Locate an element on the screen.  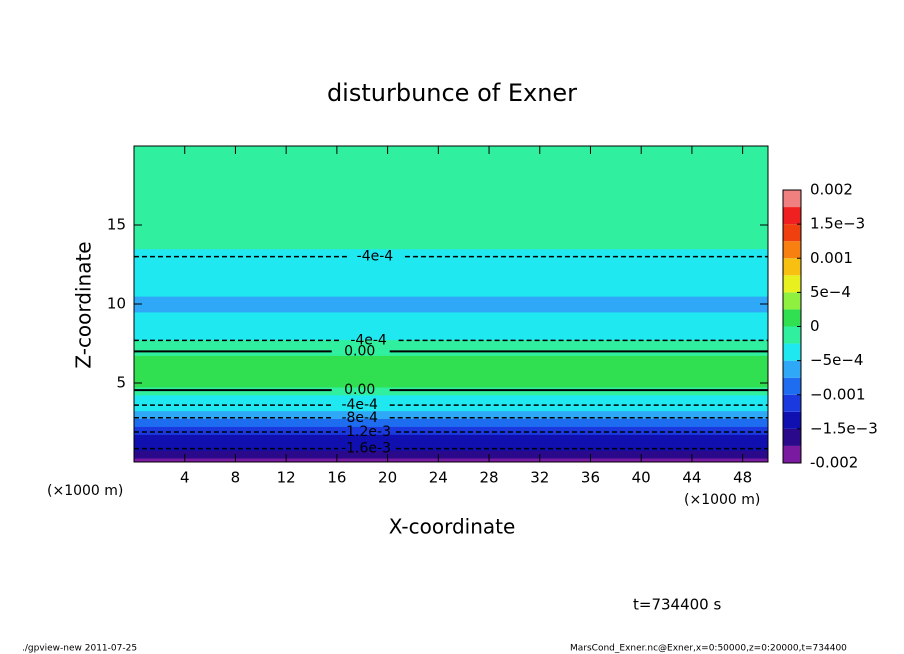
x-tick-label: 24 is located at coordinates (438, 478).